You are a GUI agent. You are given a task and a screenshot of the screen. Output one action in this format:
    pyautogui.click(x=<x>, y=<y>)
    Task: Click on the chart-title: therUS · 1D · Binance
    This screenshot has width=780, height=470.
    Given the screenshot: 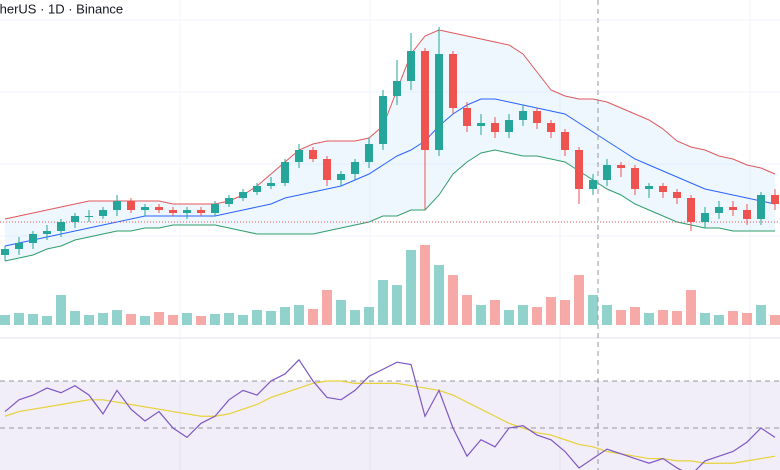 What is the action you would take?
    pyautogui.click(x=61, y=8)
    